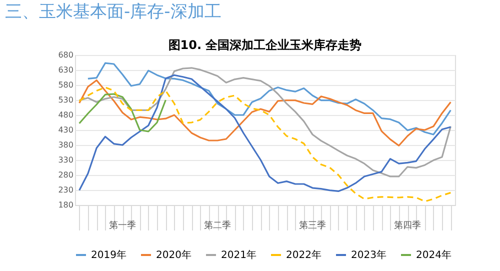  What do you see at coordinates (312, 225) in the screenshot?
I see `text: 第三季` at bounding box center [312, 225].